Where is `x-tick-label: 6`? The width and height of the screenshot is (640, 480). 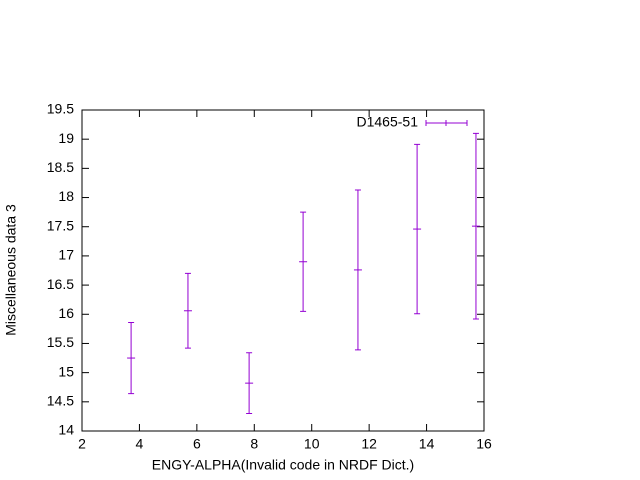
x-tick-label: 6 is located at coordinates (197, 444).